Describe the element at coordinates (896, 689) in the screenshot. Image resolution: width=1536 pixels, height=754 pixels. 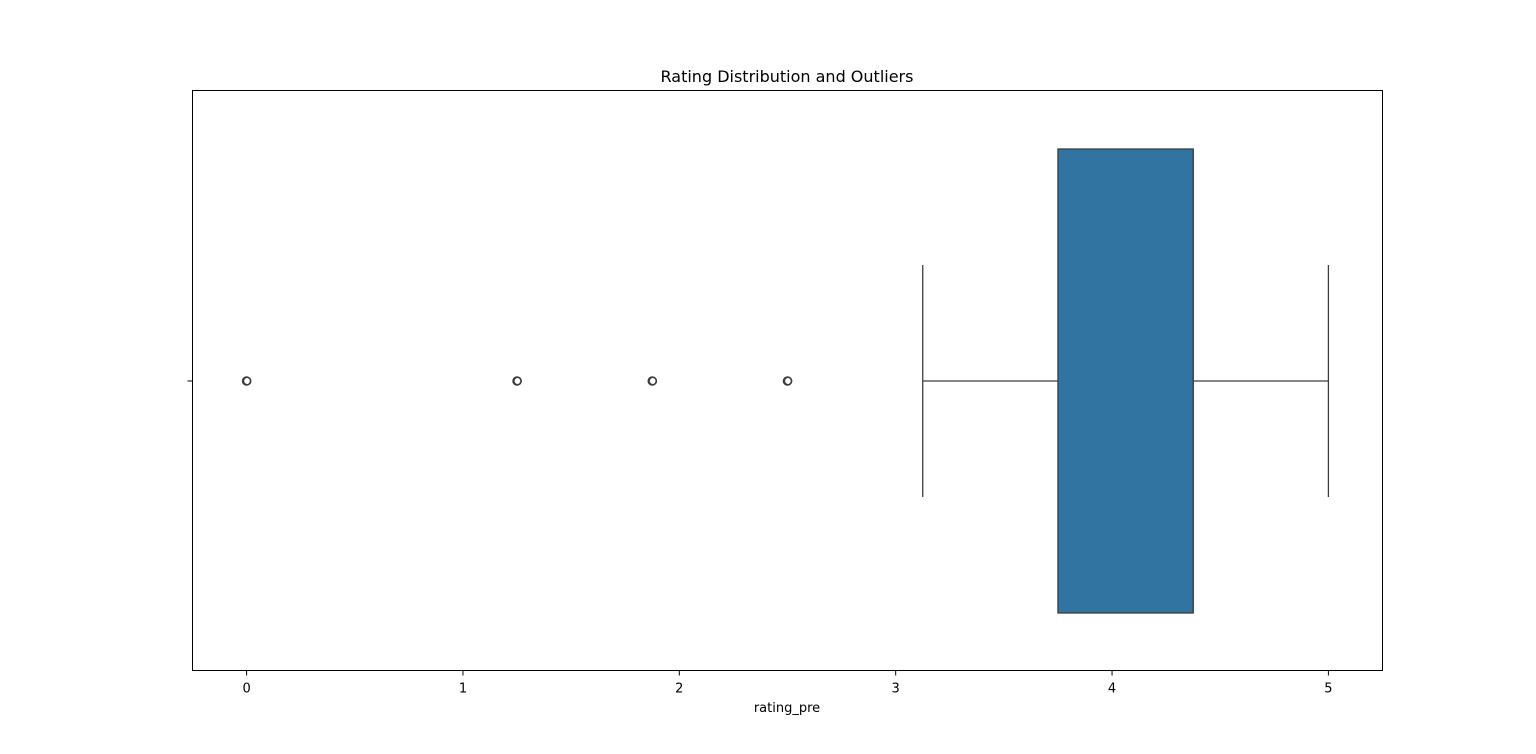
I see `x-tick-label: 3` at that location.